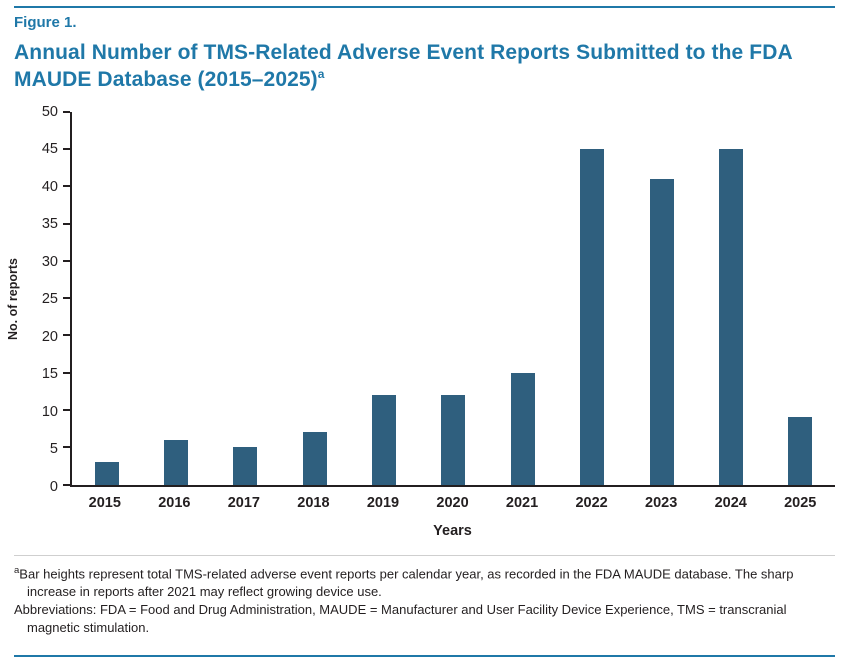 The image size is (849, 663). Describe the element at coordinates (49, 224) in the screenshot. I see `y-tick-label: 35` at that location.